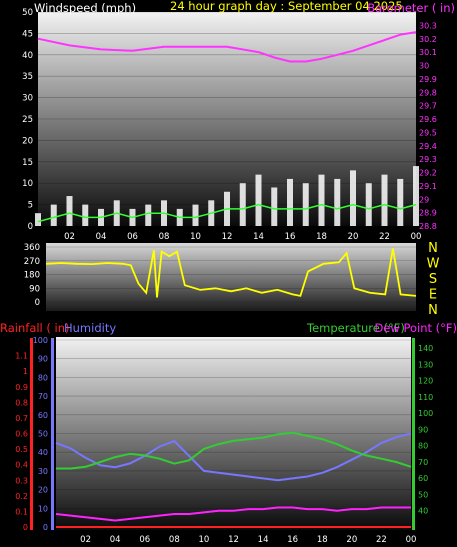 This screenshot has width=457, height=547. I want to click on rain-y-tick: 0.6, so click(21, 434).